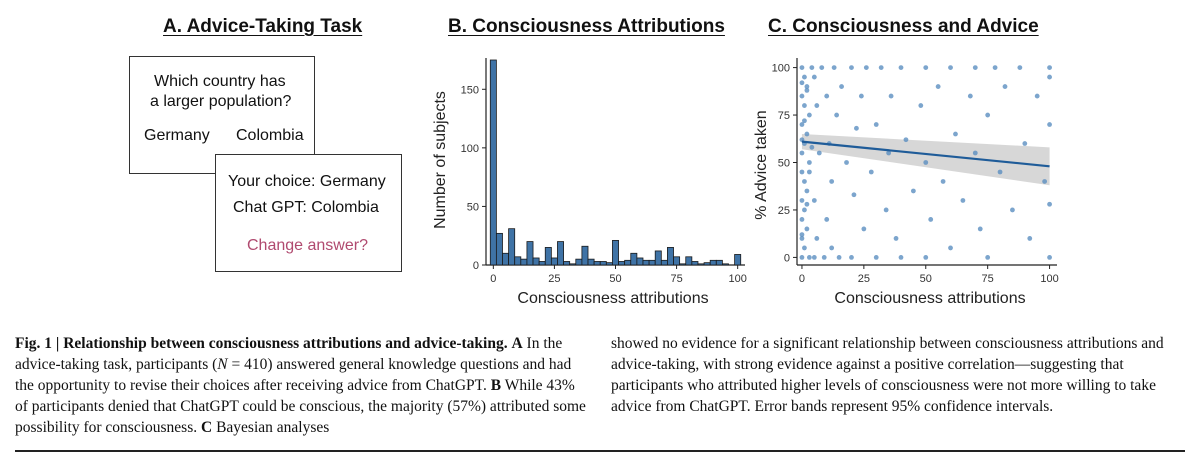 This screenshot has height=465, width=1200. Describe the element at coordinates (554, 279) in the screenshot. I see `histogram-x-tick-label: 25` at that location.